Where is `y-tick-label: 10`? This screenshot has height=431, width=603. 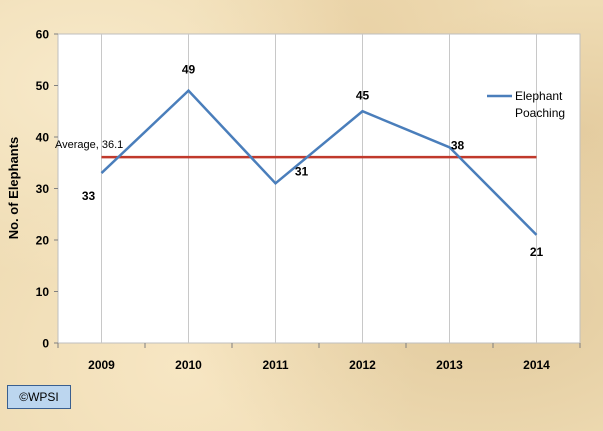
y-tick-label: 10 is located at coordinates (43, 292).